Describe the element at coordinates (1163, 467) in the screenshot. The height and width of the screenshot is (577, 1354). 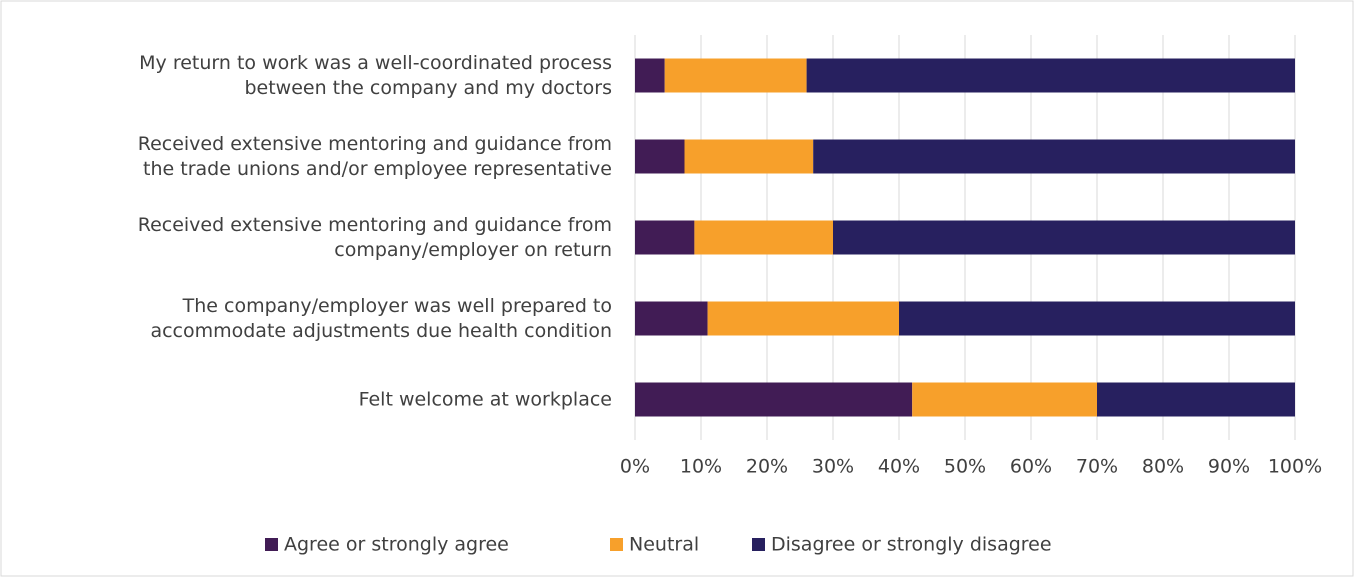
I see `x-tick-label: 80%` at that location.